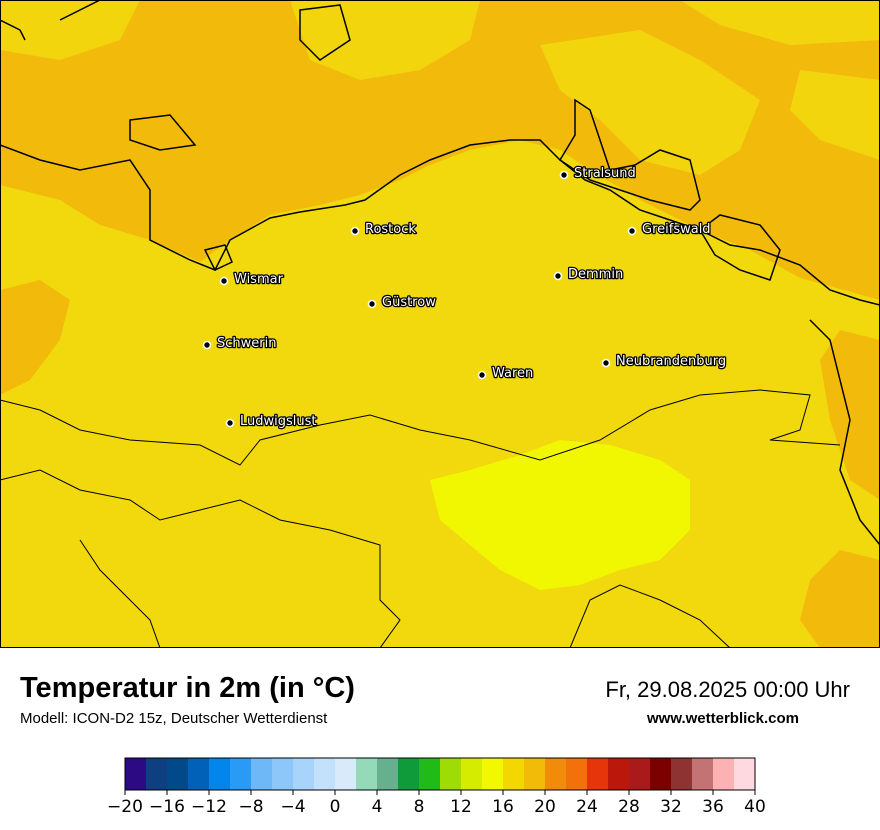 The width and height of the screenshot is (880, 830). I want to click on west-warm-area, so click(35, 337).